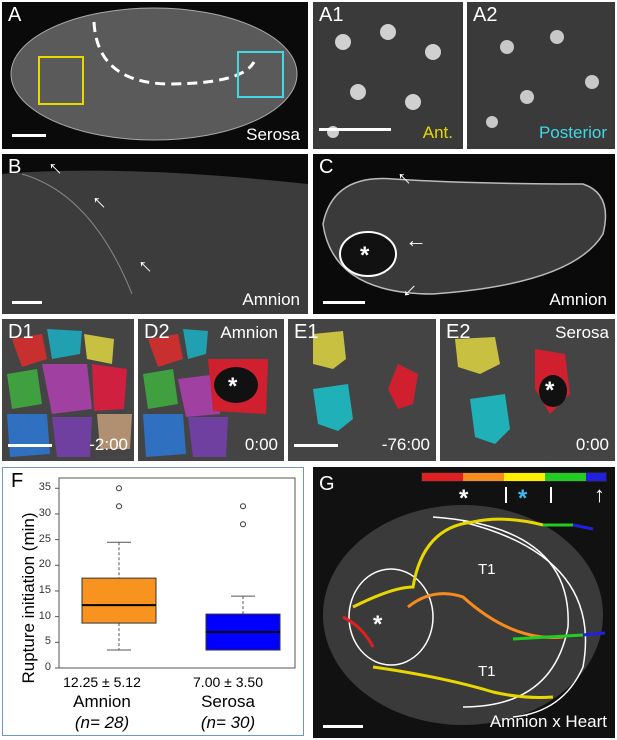  Describe the element at coordinates (108, 444) in the screenshot. I see `timestamp: -2:00` at that location.